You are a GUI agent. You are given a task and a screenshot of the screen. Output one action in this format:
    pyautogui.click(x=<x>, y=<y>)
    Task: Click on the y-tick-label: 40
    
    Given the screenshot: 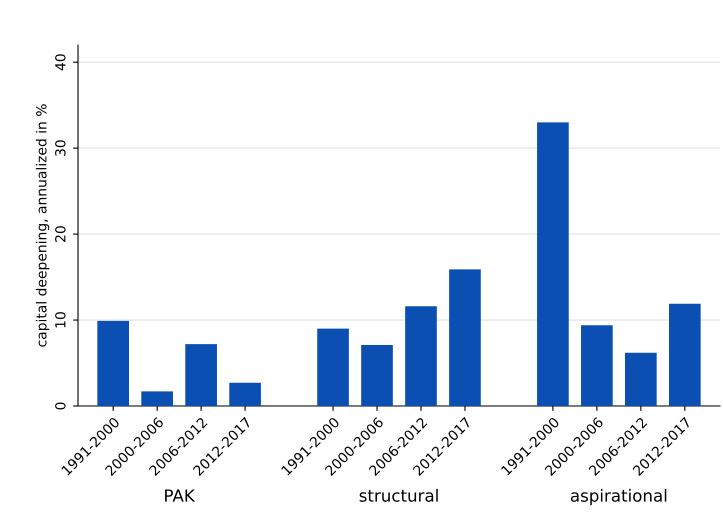 What is the action you would take?
    pyautogui.click(x=60, y=62)
    